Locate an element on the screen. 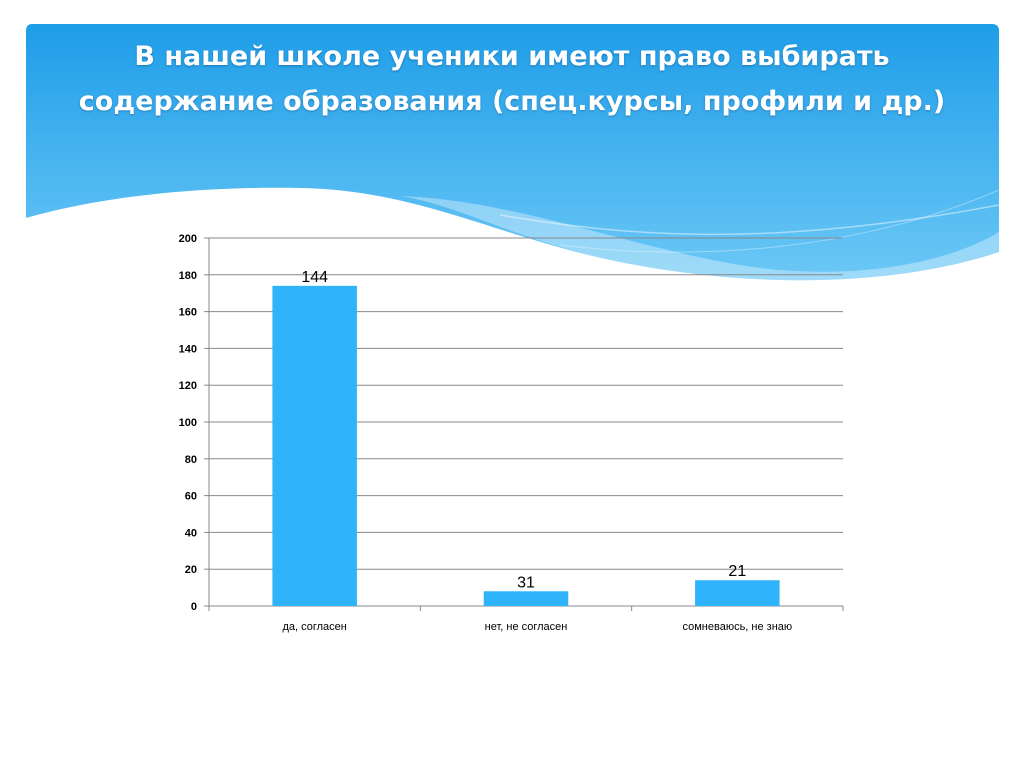 This screenshot has height=768, width=1024. wave-highlight is located at coordinates (699, 238).